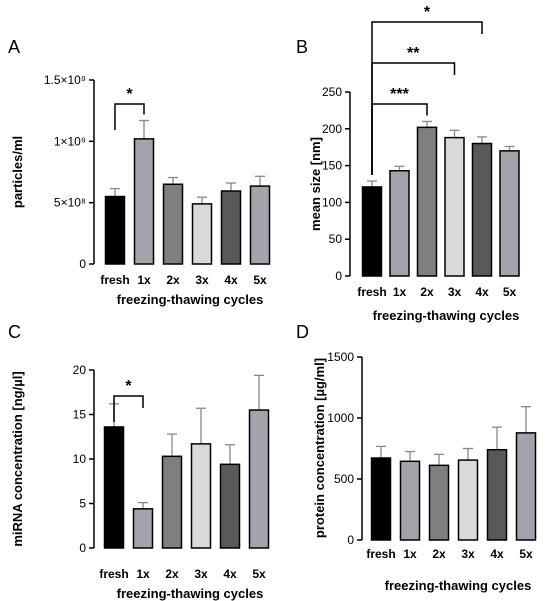 Image resolution: width=550 pixels, height=601 pixels. What do you see at coordinates (340, 357) in the screenshot?
I see `y-tick-label: 1500` at bounding box center [340, 357].